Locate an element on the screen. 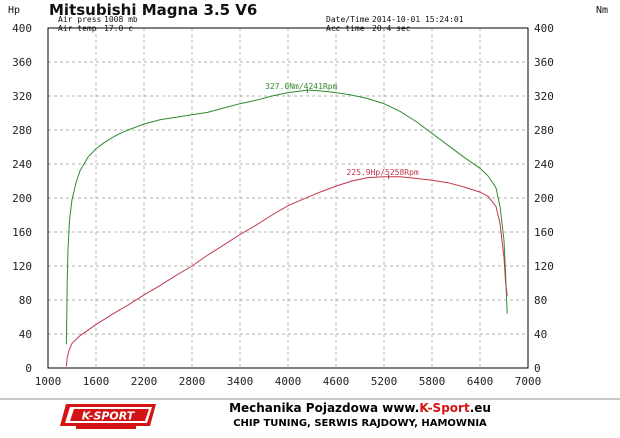 The width and height of the screenshot is (620, 438). y-tick-label-left: 360 is located at coordinates (22, 62).